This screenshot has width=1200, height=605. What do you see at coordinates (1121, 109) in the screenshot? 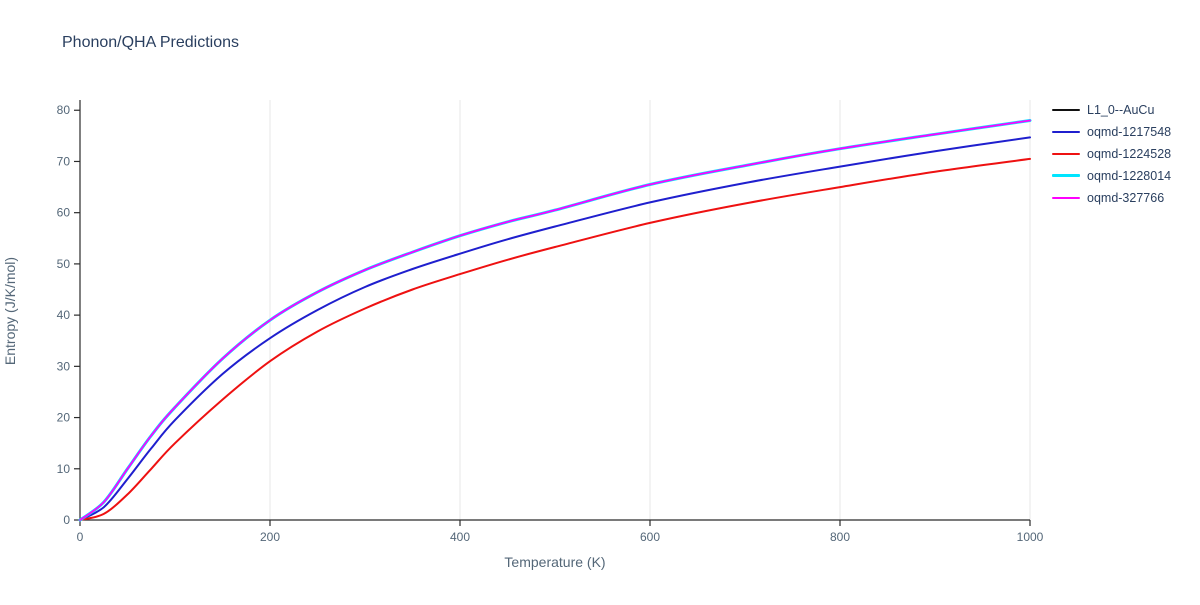
I see `legend-label: L1_0--AuCu` at bounding box center [1121, 109].